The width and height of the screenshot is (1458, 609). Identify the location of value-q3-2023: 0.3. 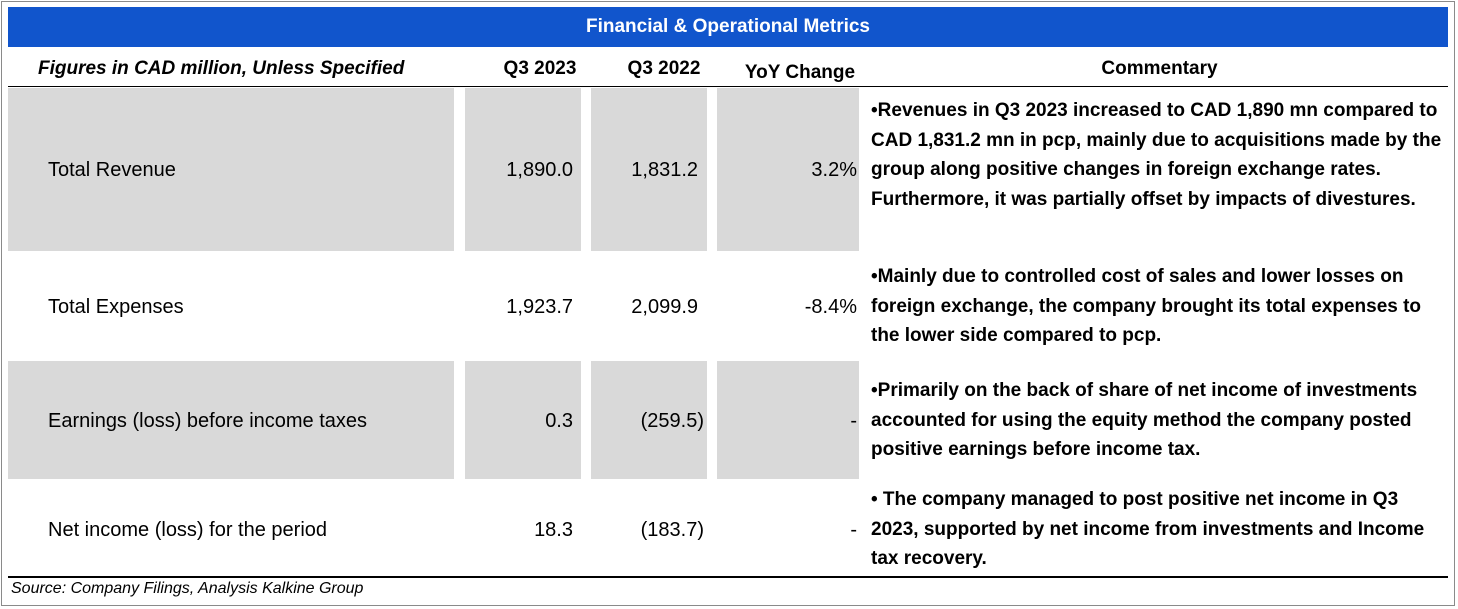
(559, 420).